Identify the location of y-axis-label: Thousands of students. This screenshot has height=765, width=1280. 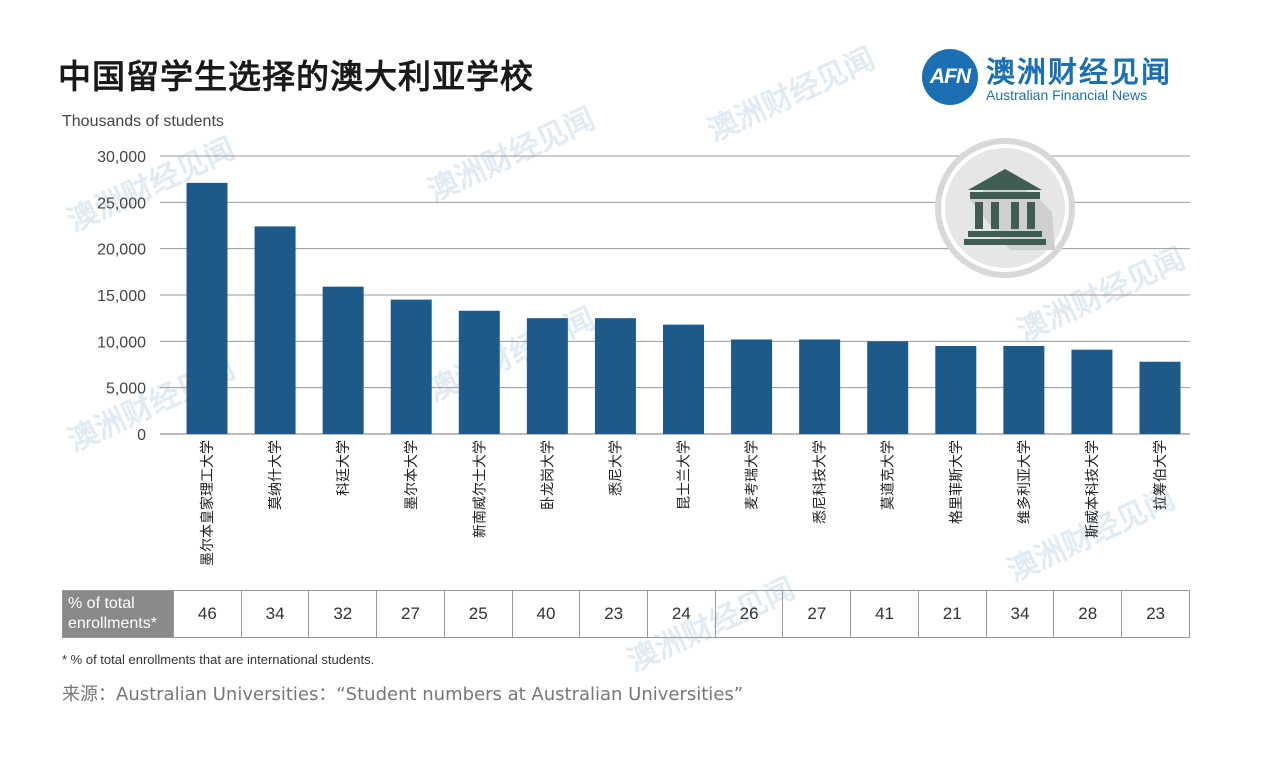
(143, 121).